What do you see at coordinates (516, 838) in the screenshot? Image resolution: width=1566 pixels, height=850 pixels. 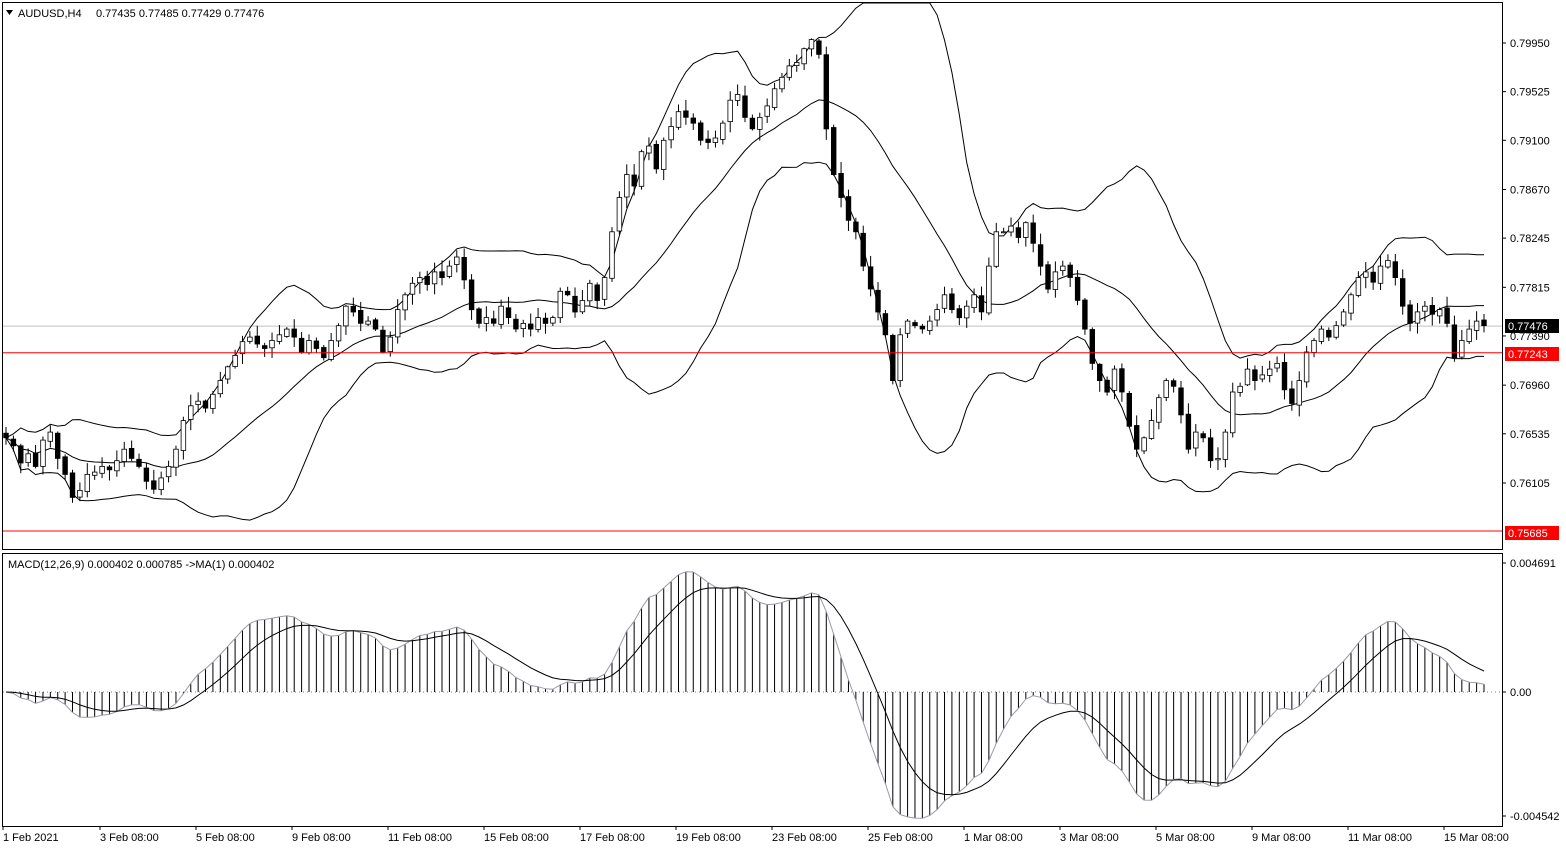 I see `time-tick-label: 15 Feb 08:00` at bounding box center [516, 838].